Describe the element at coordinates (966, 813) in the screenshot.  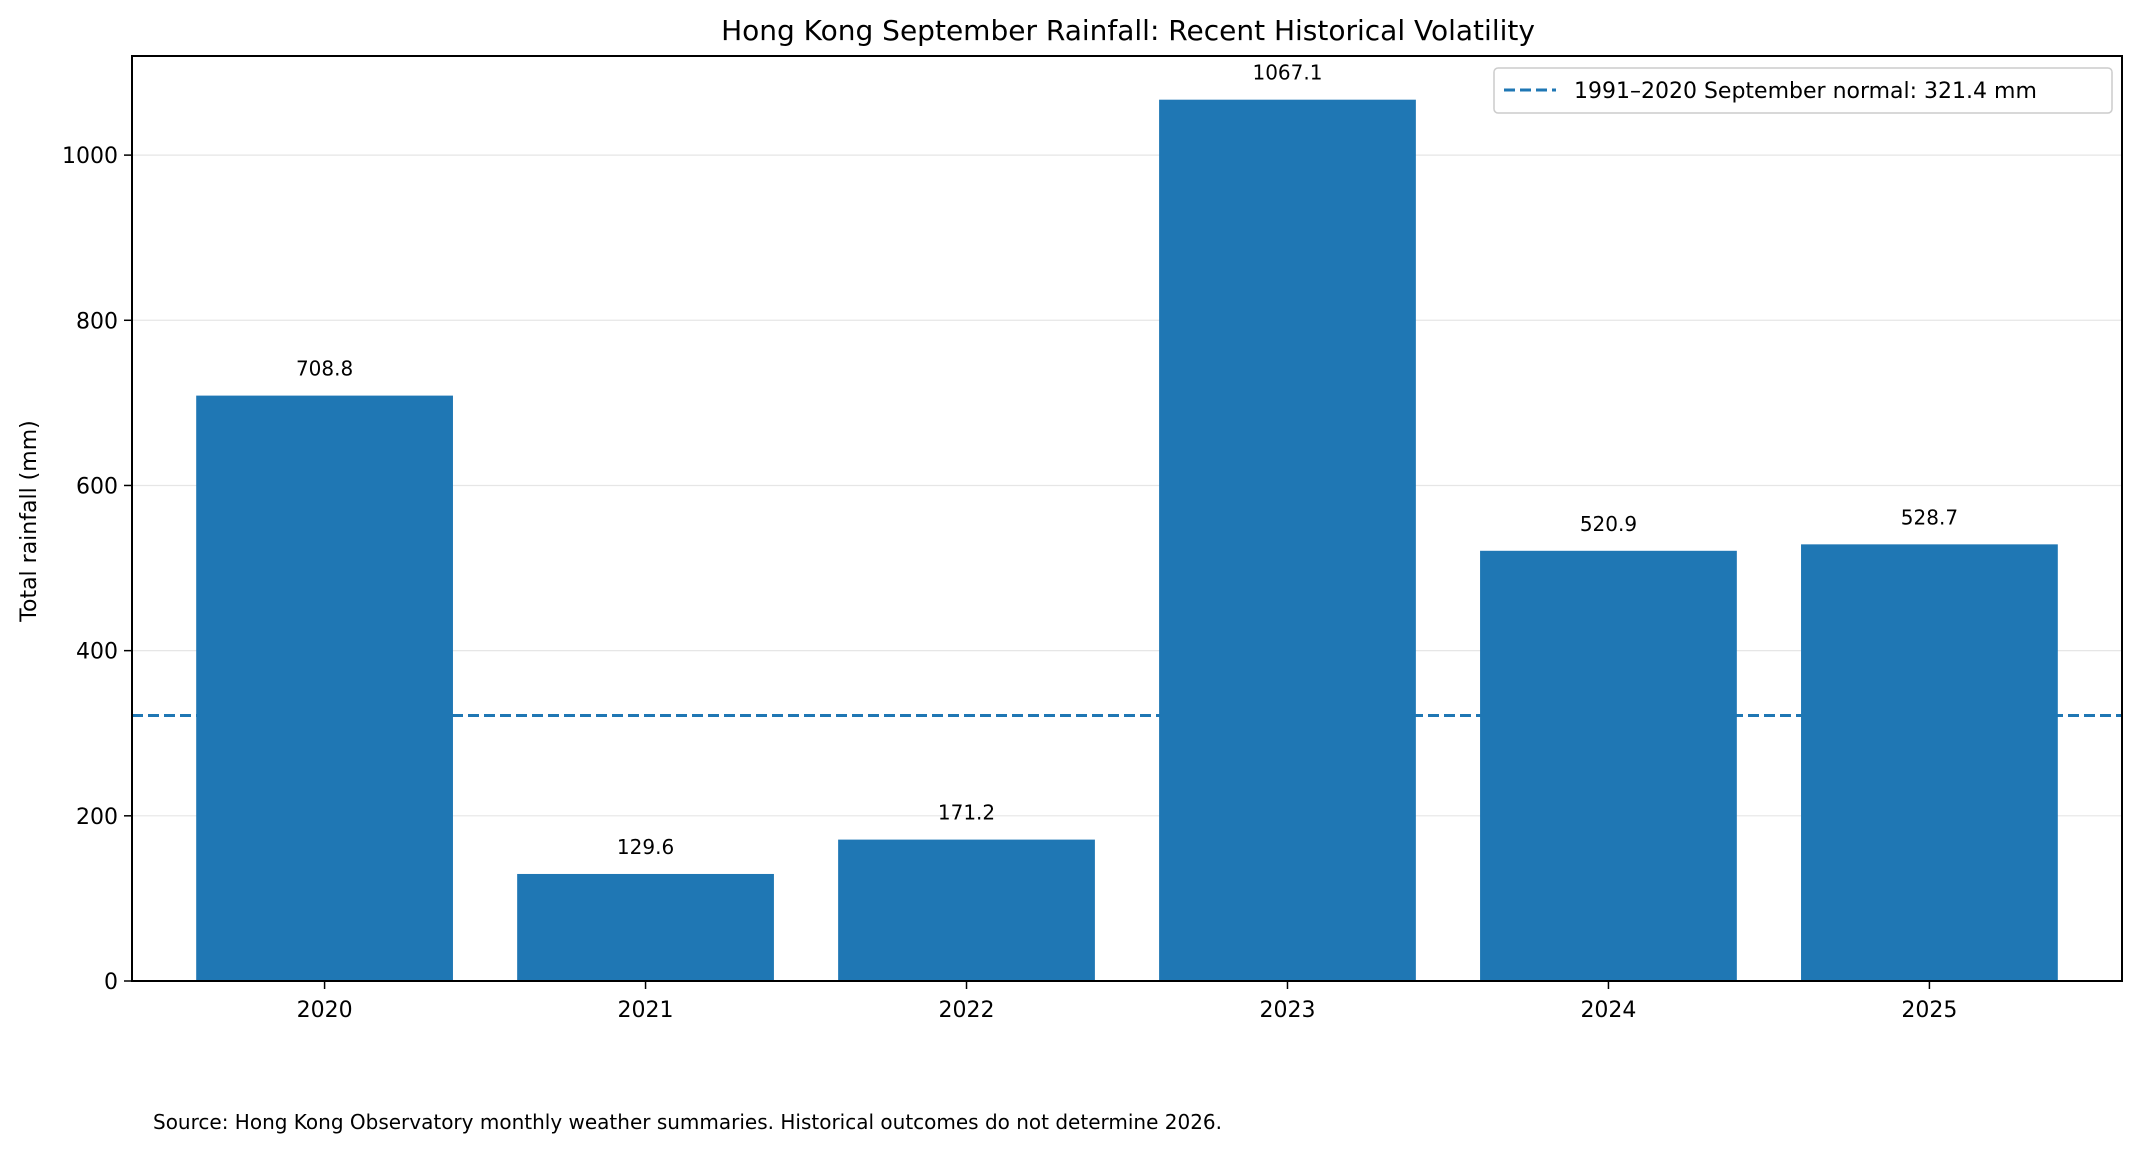
I see `data-label-2022: 171.2` at that location.